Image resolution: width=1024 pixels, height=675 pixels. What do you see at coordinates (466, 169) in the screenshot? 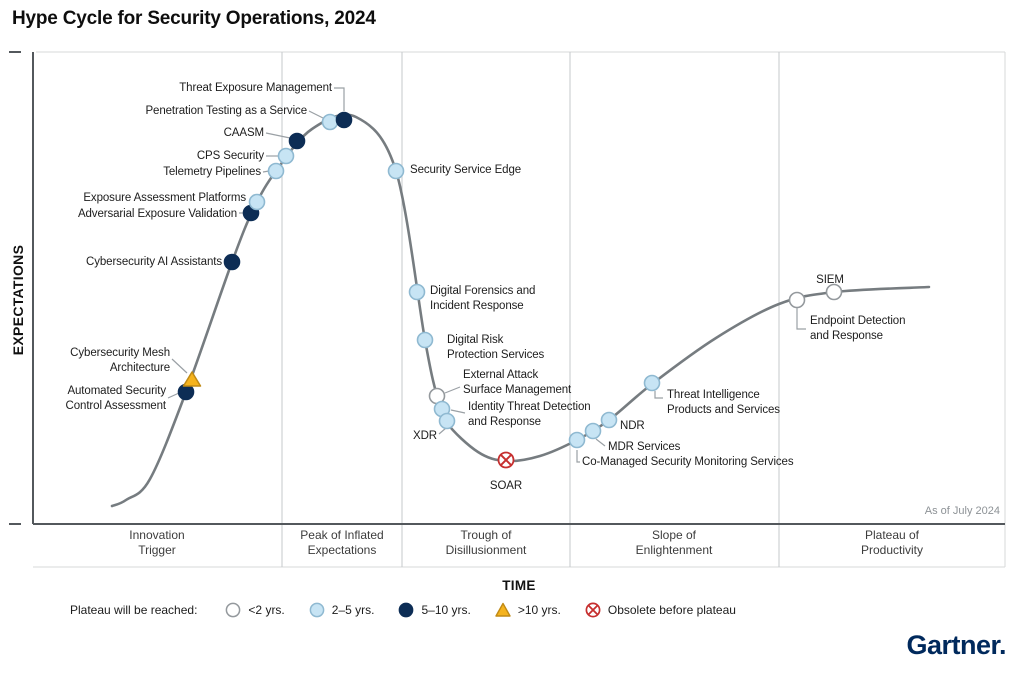
I see `label-security-service-edge: Security Service Edge` at bounding box center [466, 169].